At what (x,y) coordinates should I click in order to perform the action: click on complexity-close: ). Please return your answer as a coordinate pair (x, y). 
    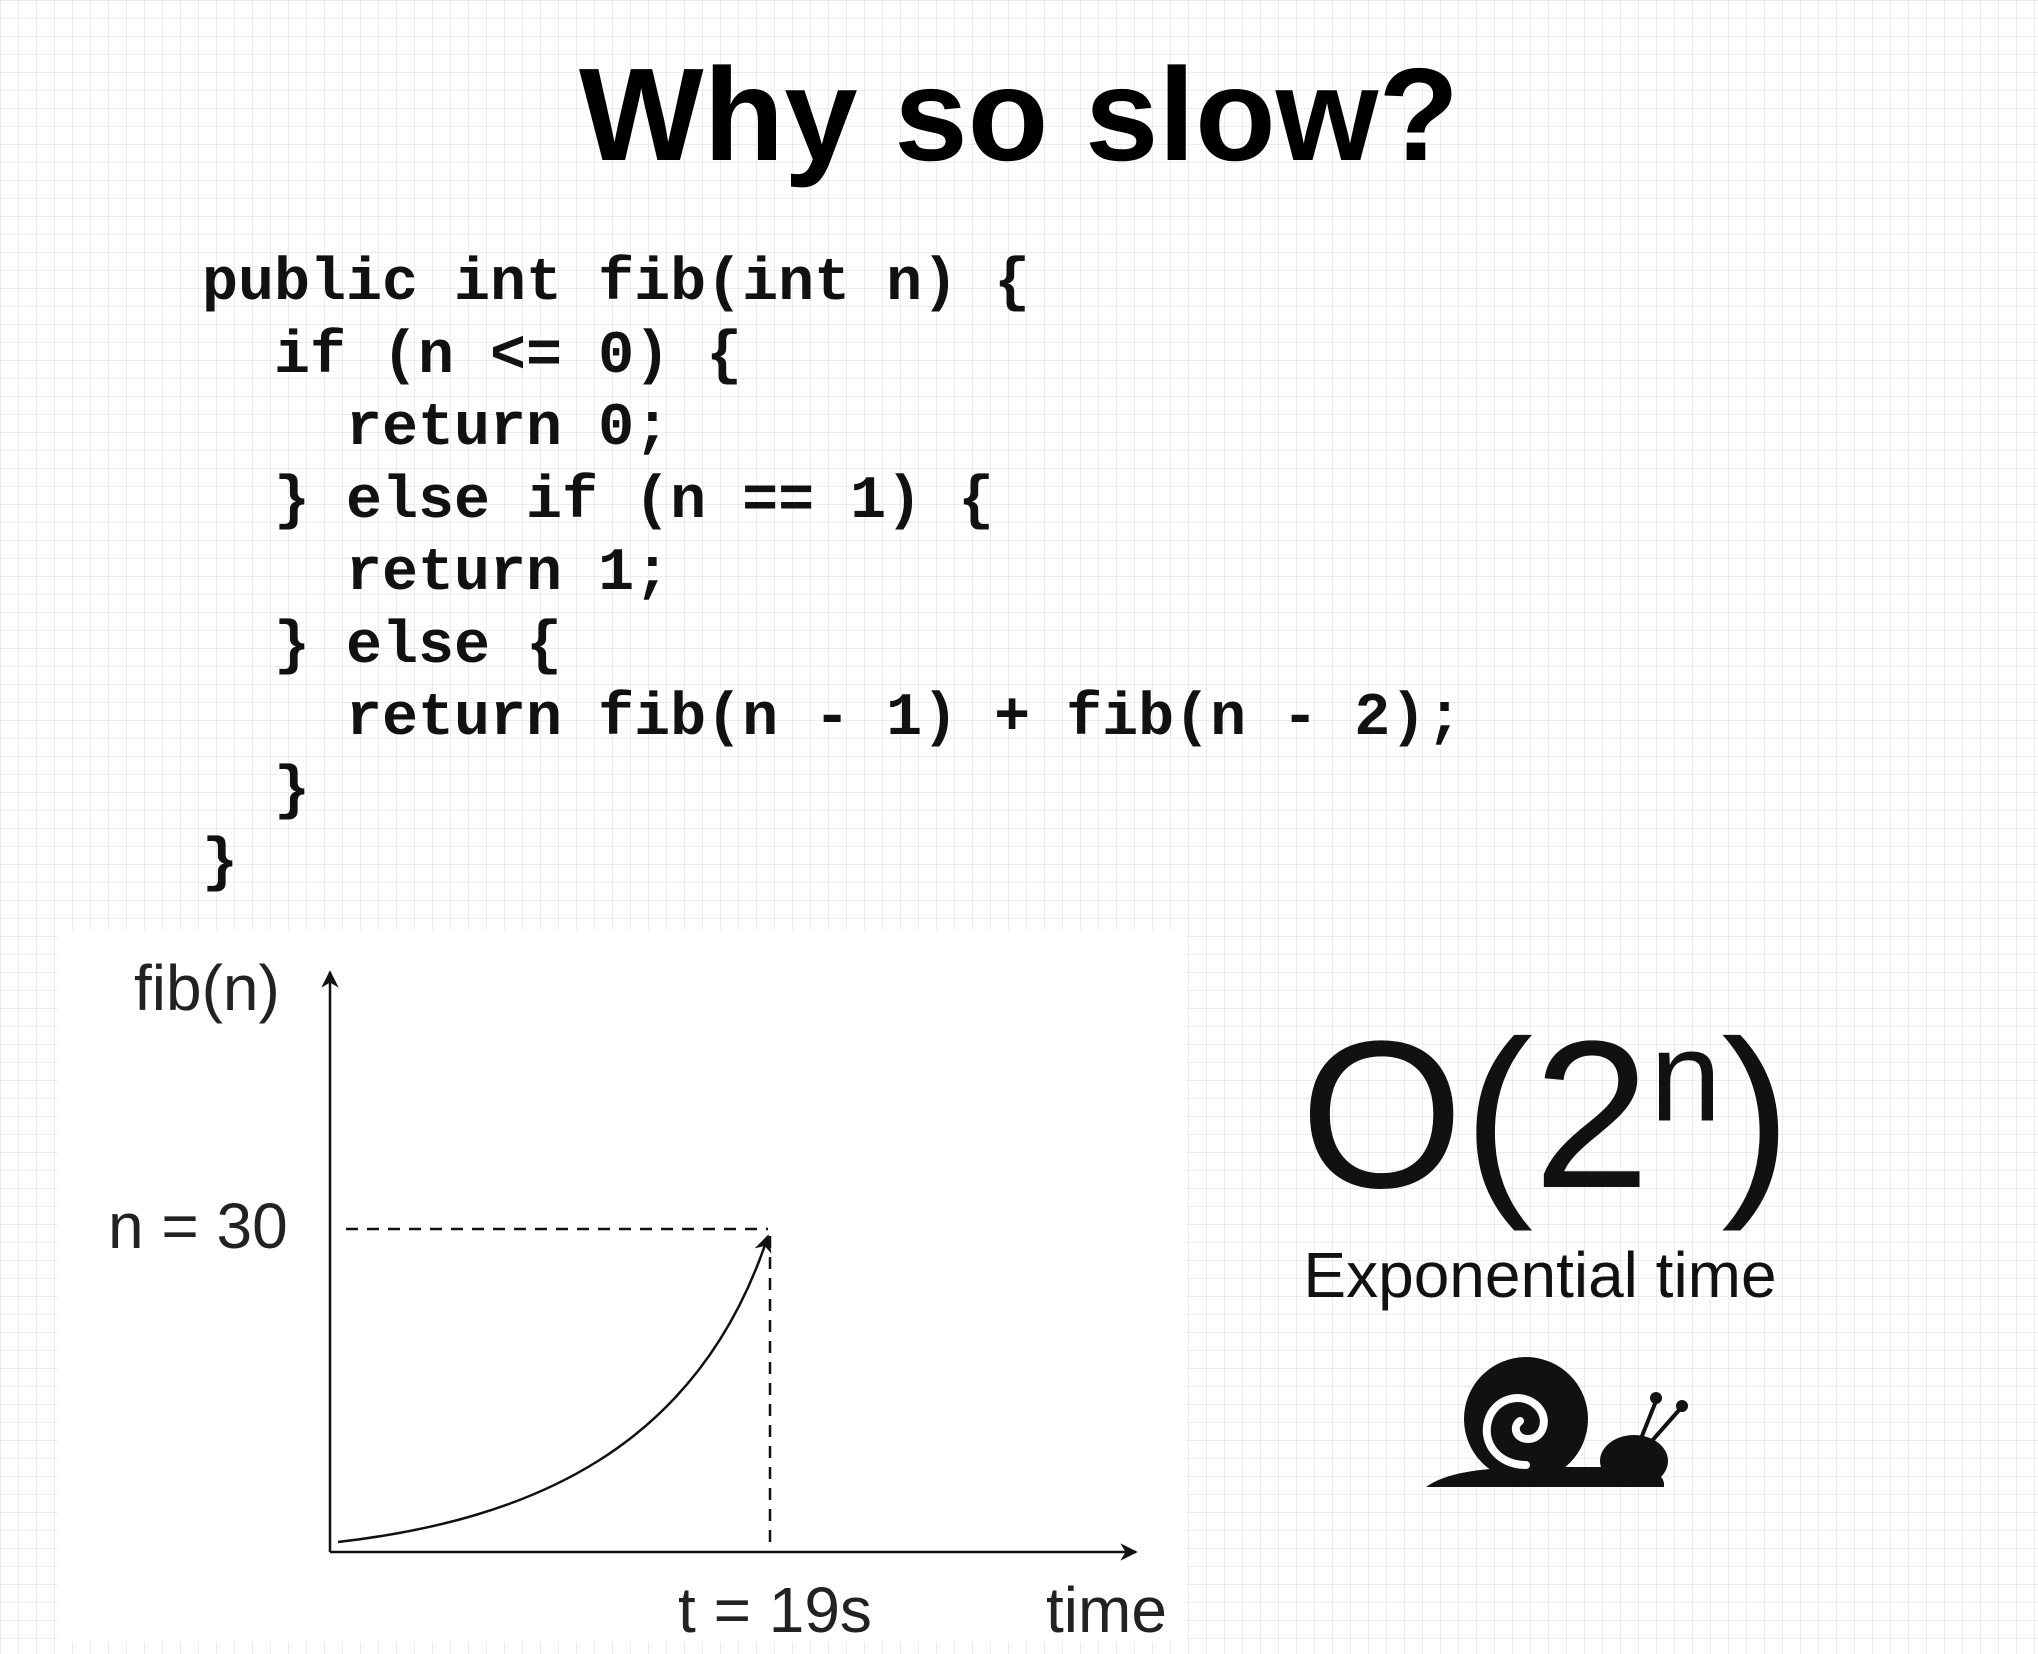
    Looking at the image, I should click on (1756, 1114).